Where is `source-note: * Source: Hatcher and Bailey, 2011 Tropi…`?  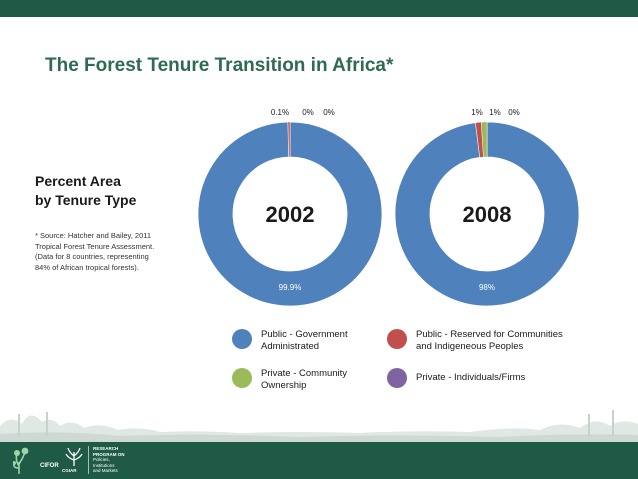
source-note: * Source: Hatcher and Bailey, 2011 Tropi… is located at coordinates (94, 252).